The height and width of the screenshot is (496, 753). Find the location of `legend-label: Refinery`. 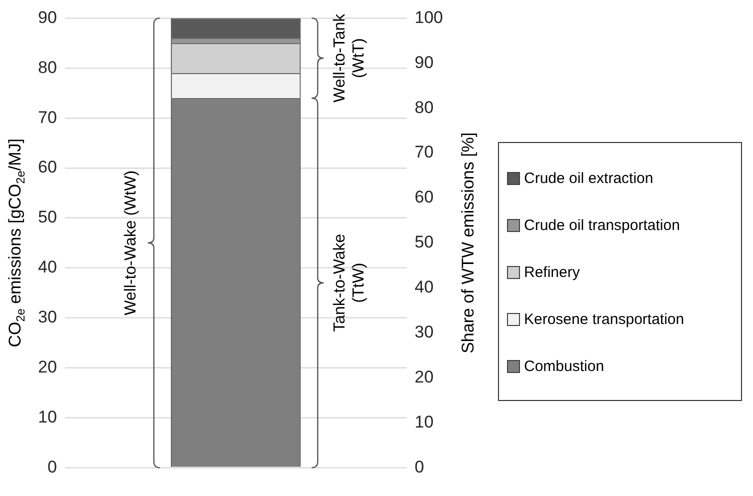

legend-label: Refinery is located at coordinates (552, 272).